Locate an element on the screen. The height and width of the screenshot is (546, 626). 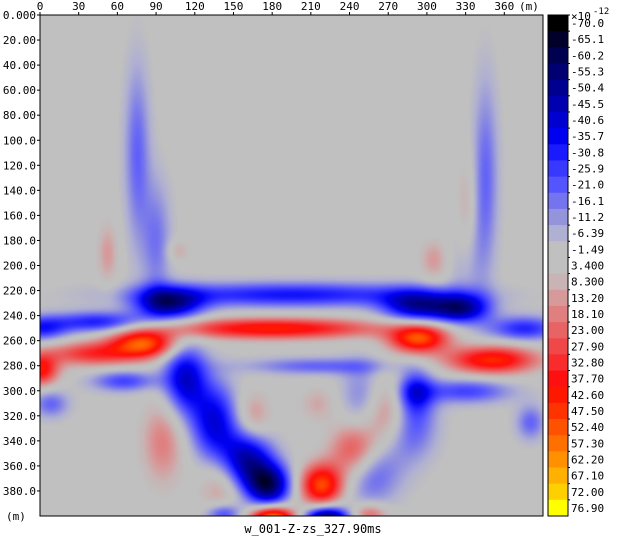
y-tick-label: 260.0 is located at coordinates (19, 341).